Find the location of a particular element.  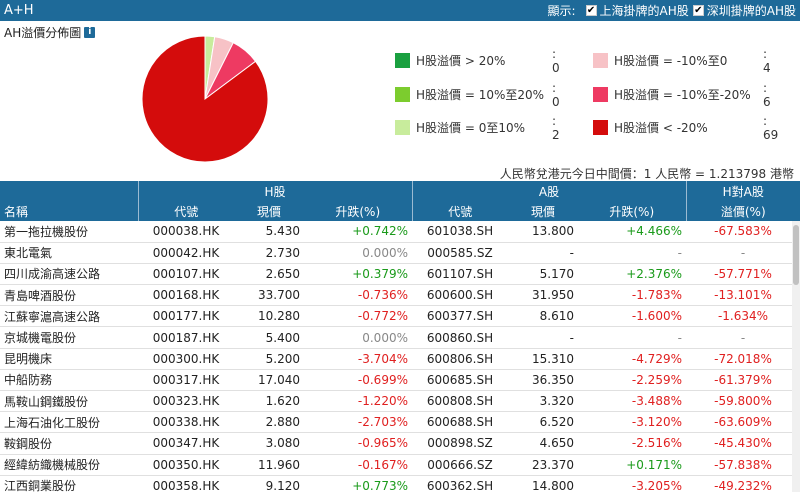

sh-listed-checkbox: ✔ 上海掛牌的AH股 is located at coordinates (637, 10).